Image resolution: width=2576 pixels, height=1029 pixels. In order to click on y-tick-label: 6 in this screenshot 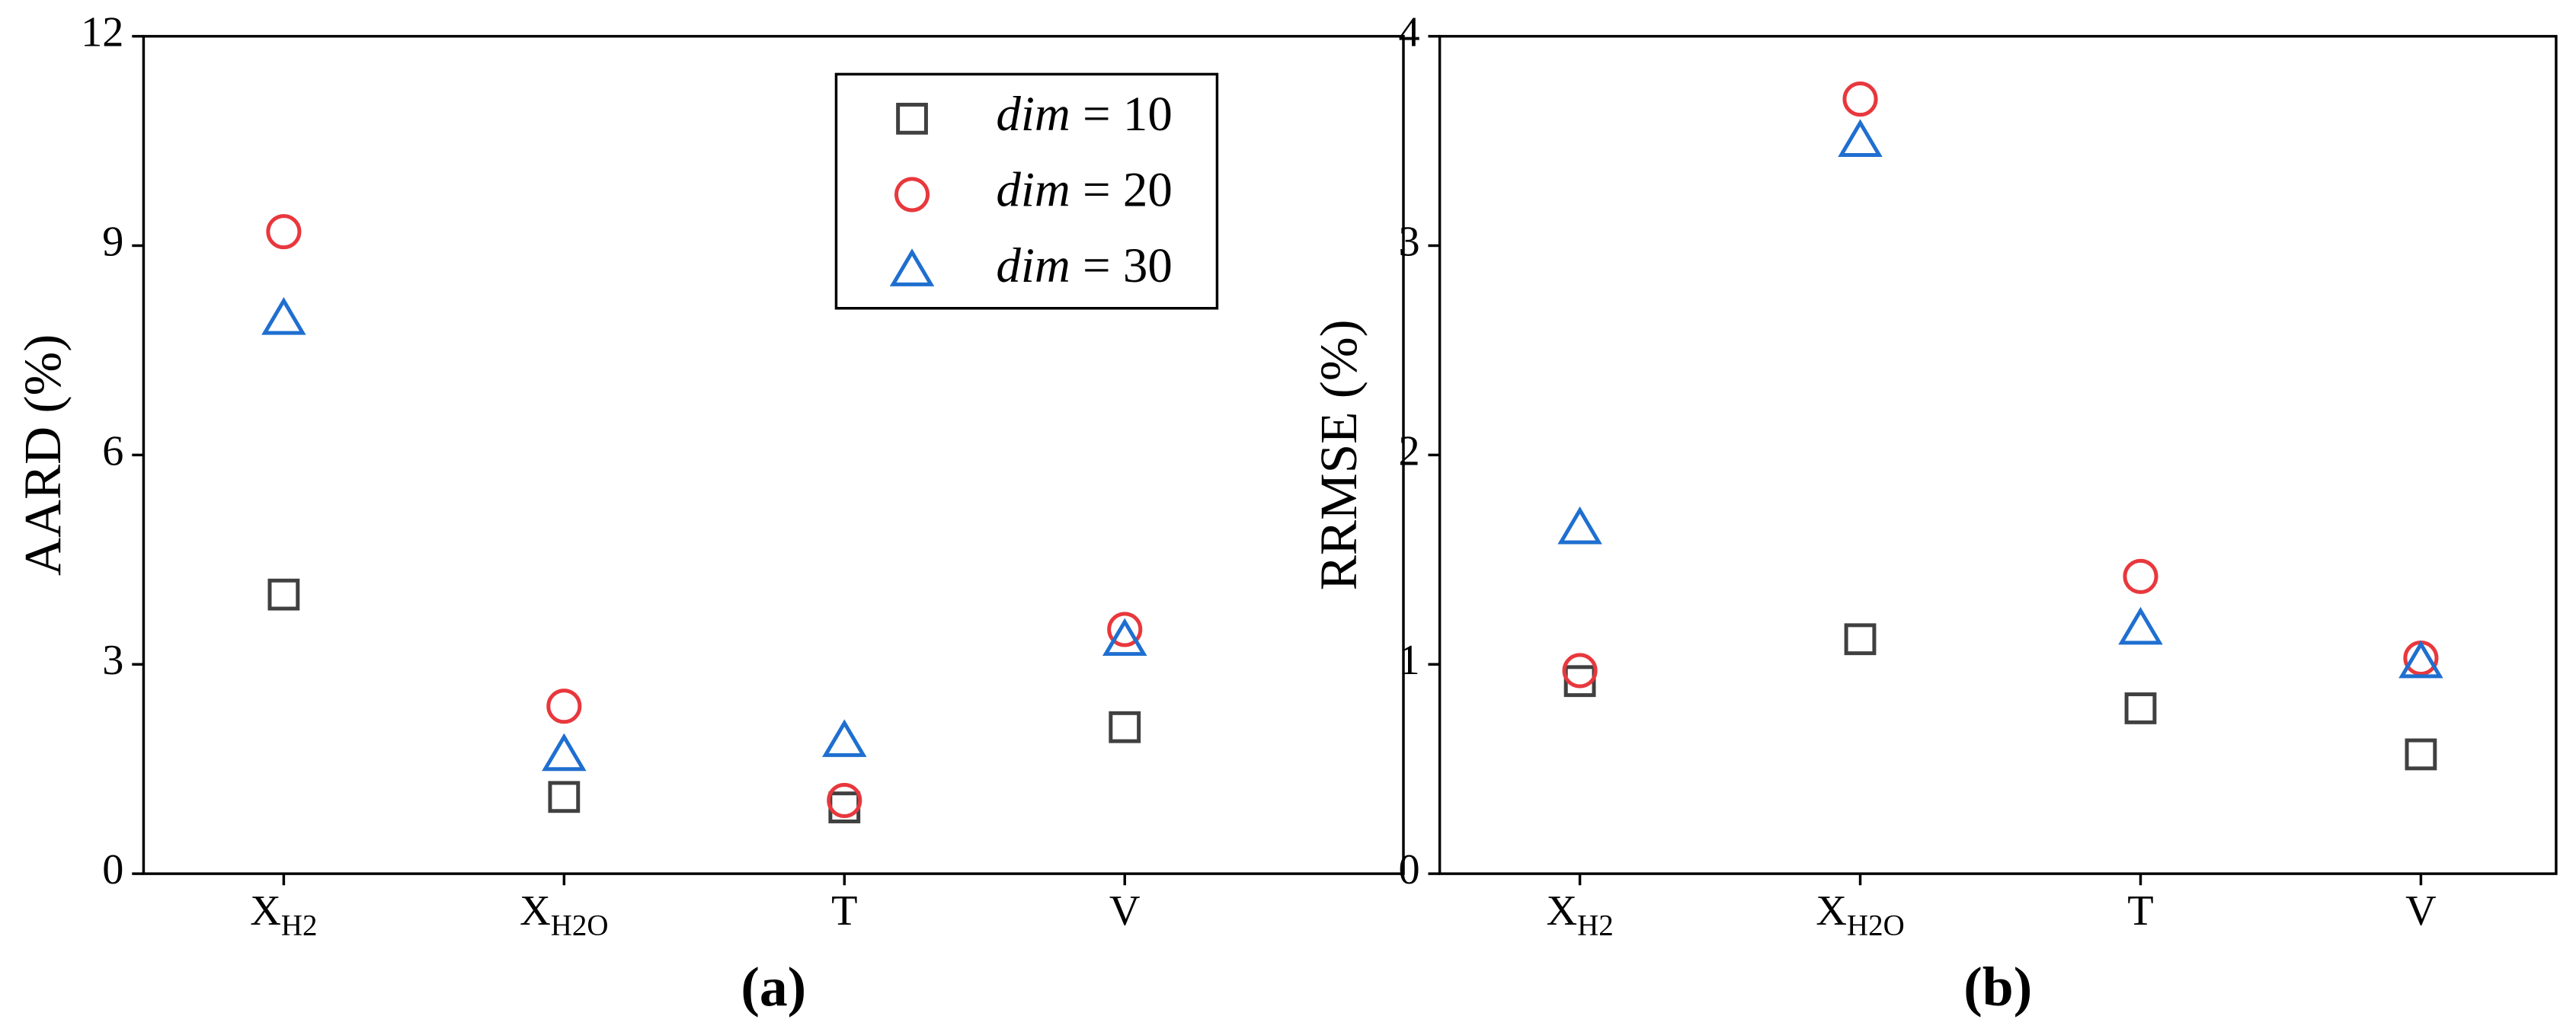, I will do `click(112, 451)`.